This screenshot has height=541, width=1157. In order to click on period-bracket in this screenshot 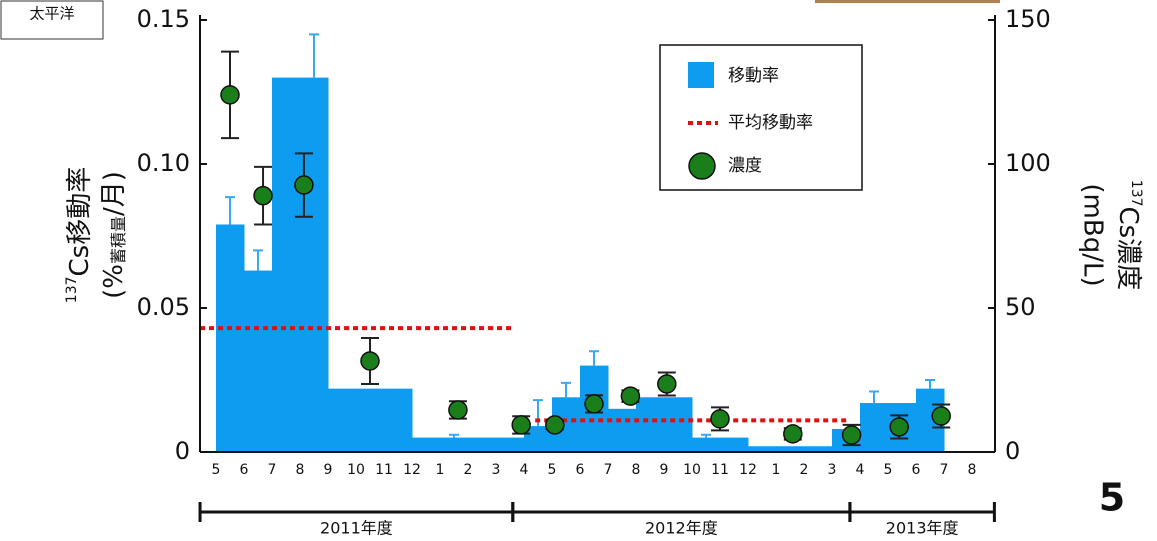, I will do `click(922, 512)`.